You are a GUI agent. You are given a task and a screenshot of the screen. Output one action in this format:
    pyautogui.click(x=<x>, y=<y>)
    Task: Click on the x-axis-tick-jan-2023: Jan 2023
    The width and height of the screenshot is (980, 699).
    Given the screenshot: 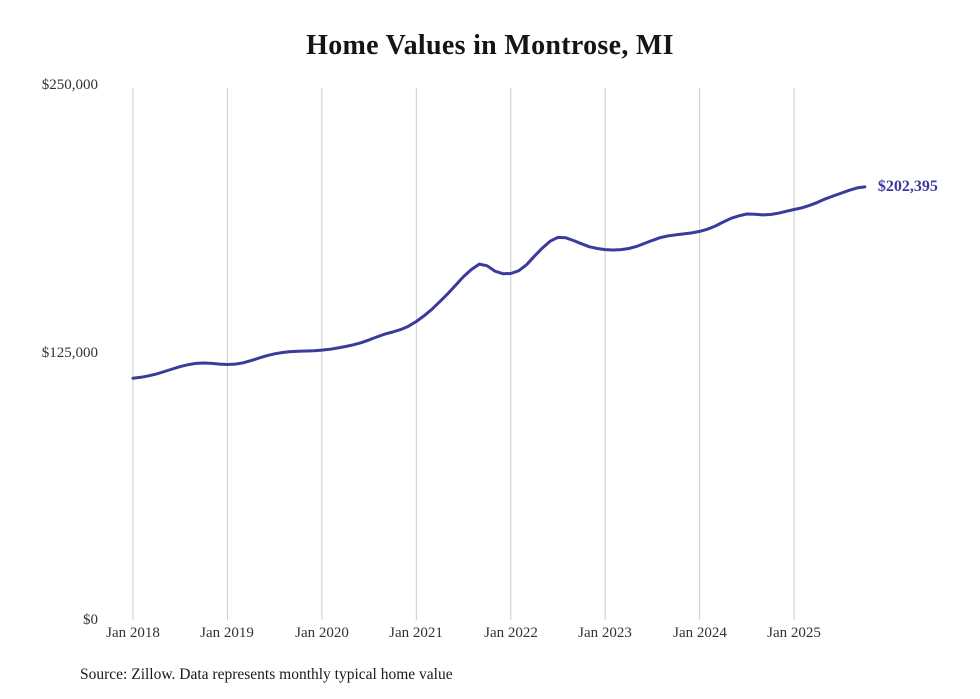 What is the action you would take?
    pyautogui.click(x=605, y=633)
    